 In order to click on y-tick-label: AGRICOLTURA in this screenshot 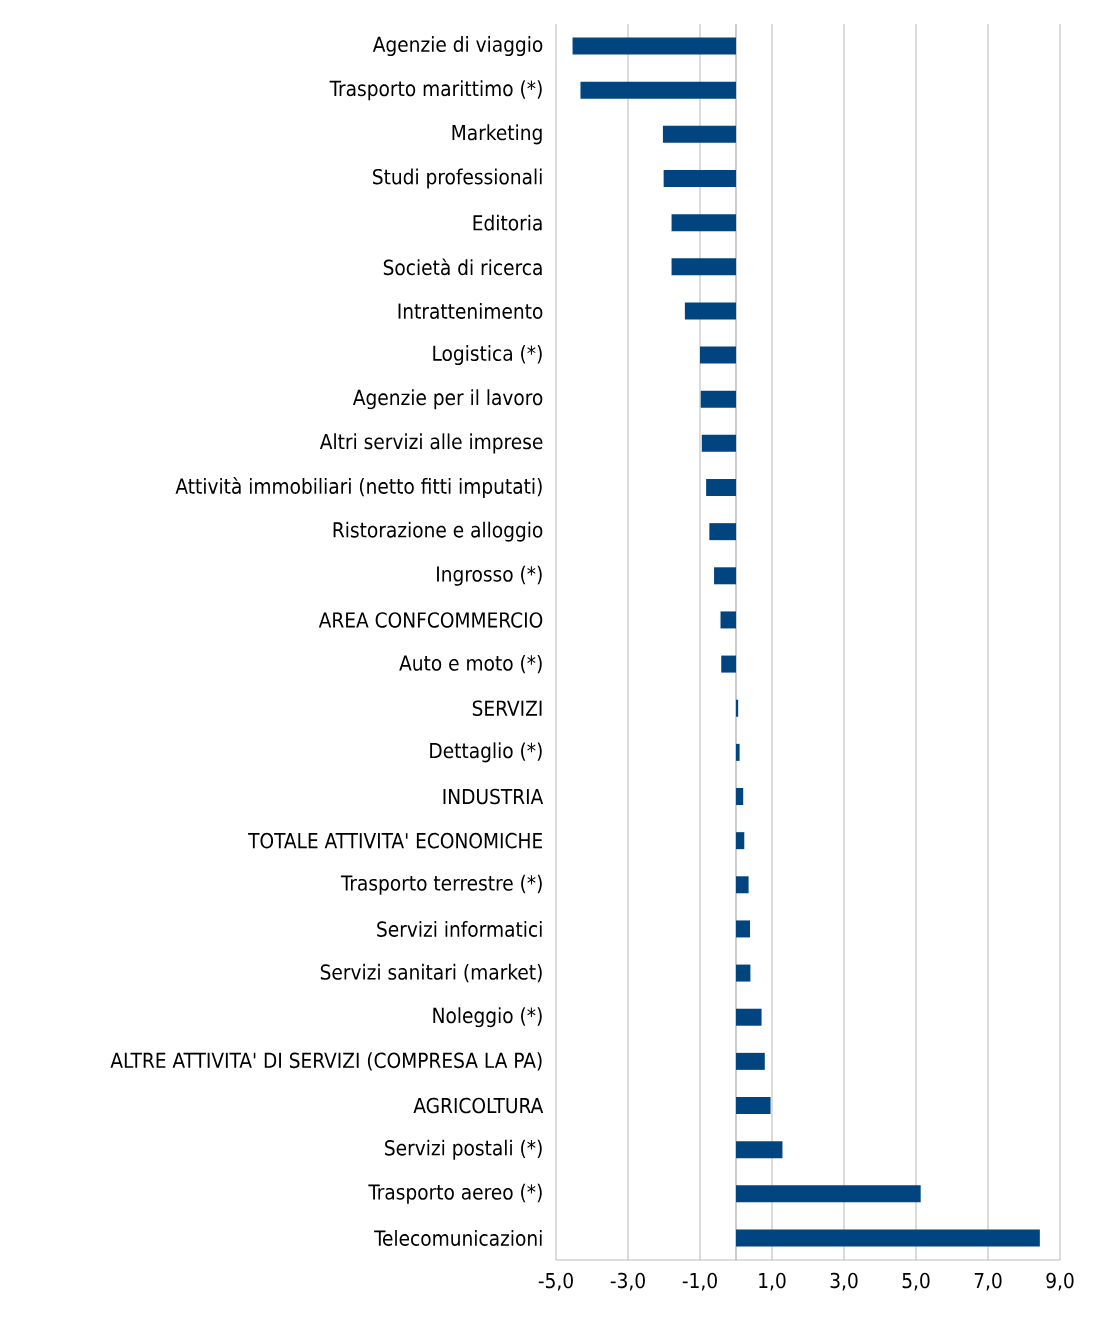, I will do `click(478, 1105)`.